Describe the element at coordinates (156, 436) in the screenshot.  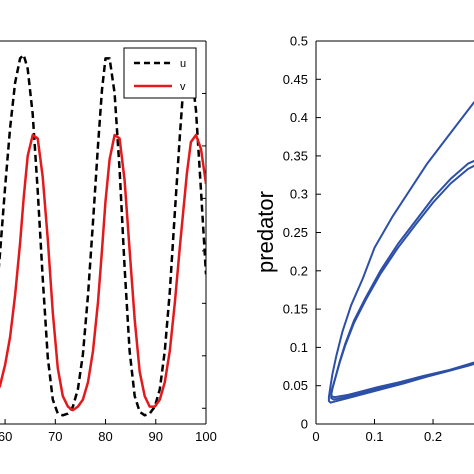
I see `x-tick-label: 90` at that location.